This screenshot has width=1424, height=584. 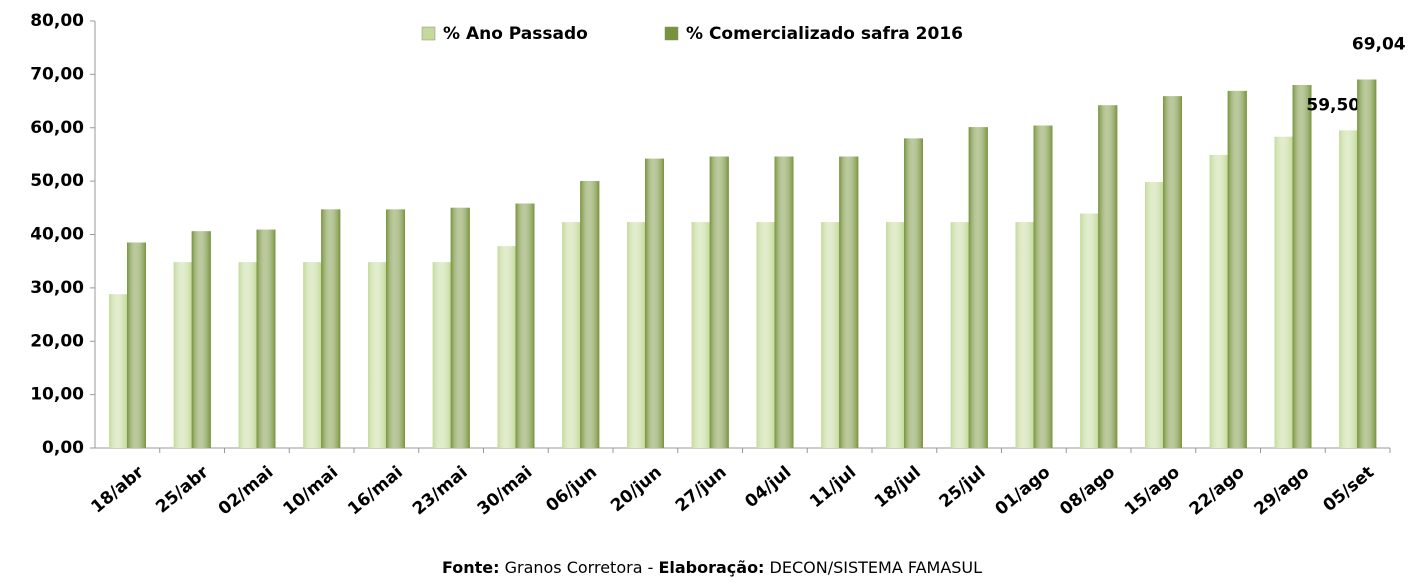 What do you see at coordinates (898, 487) in the screenshot?
I see `x-tick-label: 18/jul` at bounding box center [898, 487].